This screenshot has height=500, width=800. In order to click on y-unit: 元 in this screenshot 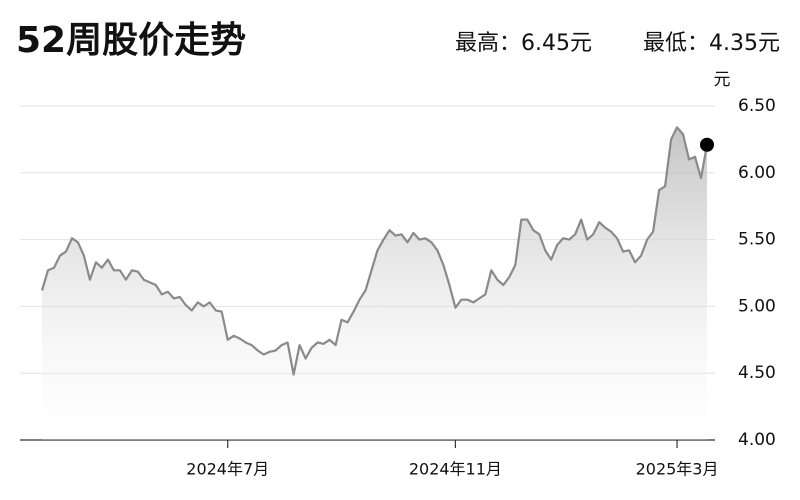, I will do `click(722, 80)`.